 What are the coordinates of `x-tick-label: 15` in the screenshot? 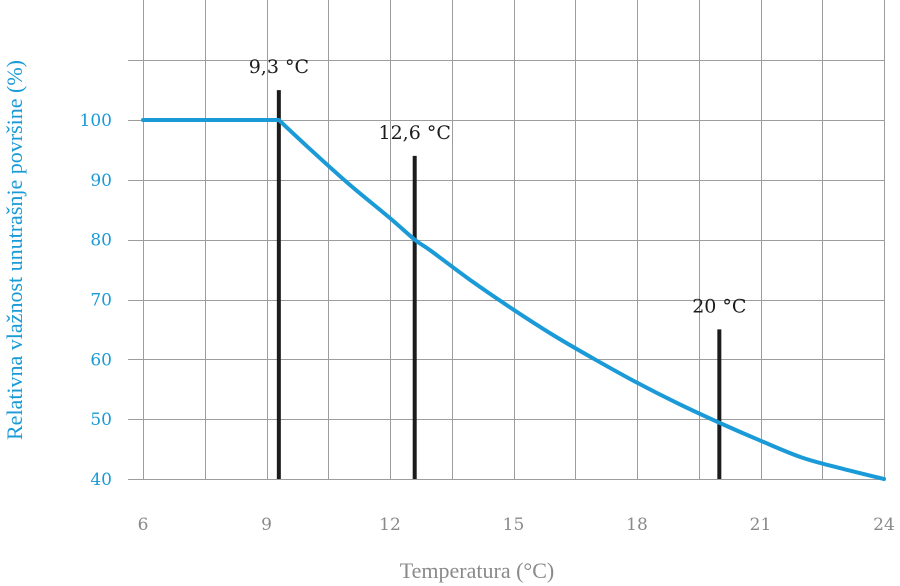 It's located at (514, 525).